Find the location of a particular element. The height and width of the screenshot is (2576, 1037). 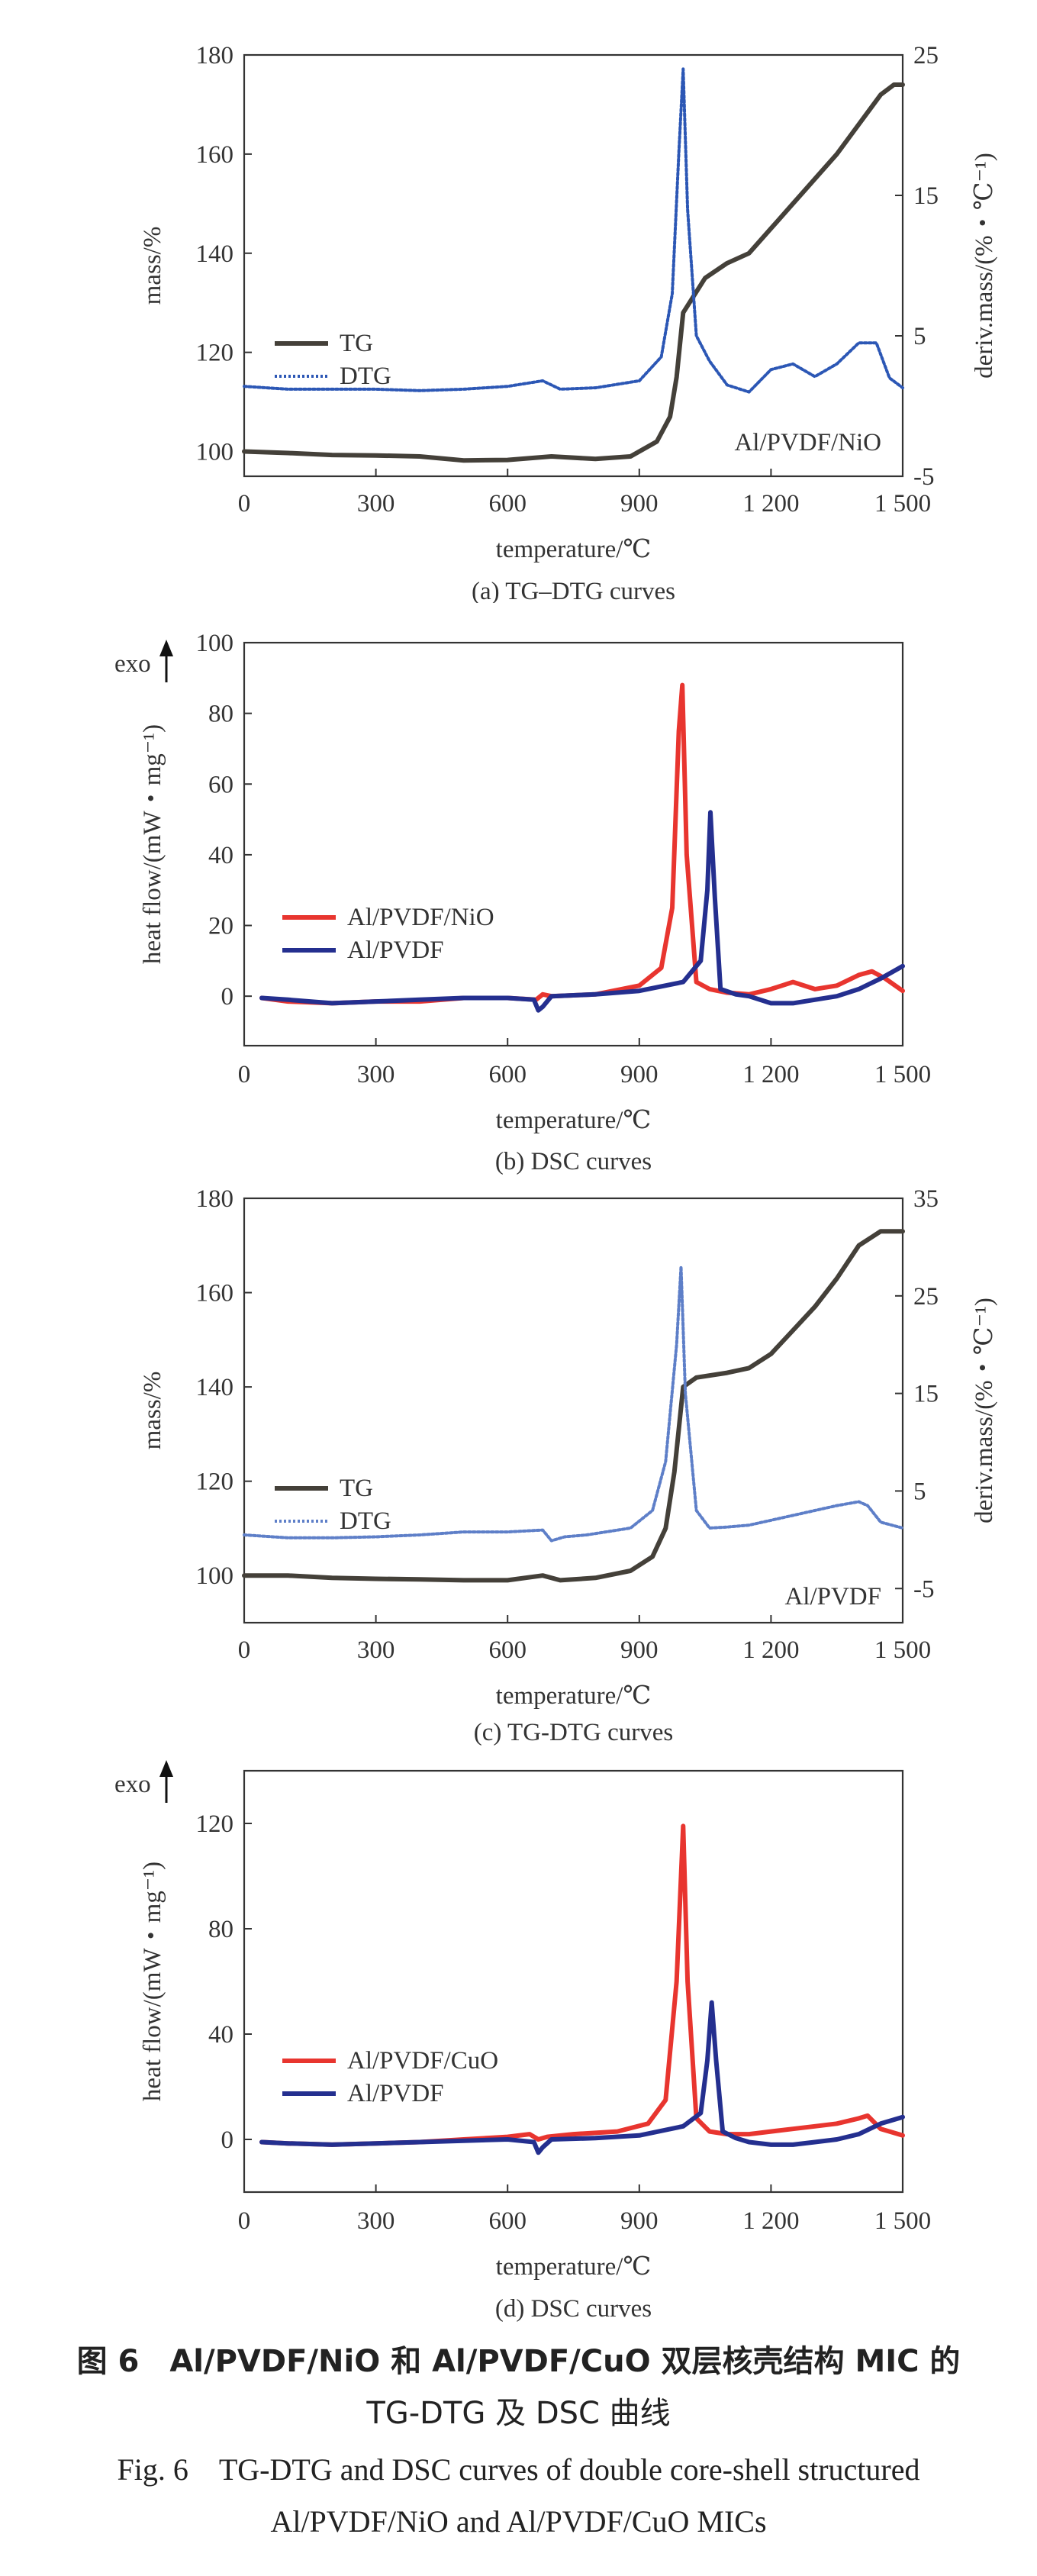

y2-tick-label: 35 is located at coordinates (926, 1199).